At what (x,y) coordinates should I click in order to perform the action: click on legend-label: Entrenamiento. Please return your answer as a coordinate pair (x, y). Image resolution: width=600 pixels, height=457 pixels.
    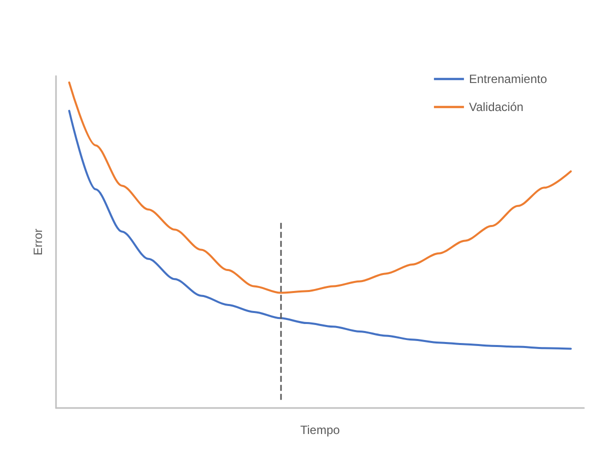
    Looking at the image, I should click on (508, 79).